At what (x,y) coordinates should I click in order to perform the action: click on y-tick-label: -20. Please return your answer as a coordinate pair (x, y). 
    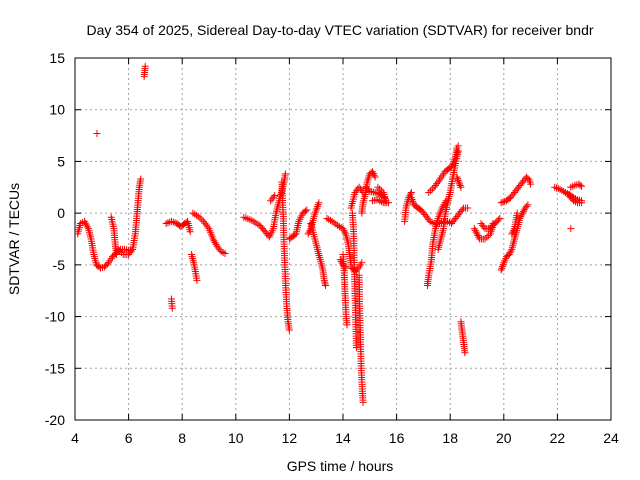
    Looking at the image, I should click on (55, 420).